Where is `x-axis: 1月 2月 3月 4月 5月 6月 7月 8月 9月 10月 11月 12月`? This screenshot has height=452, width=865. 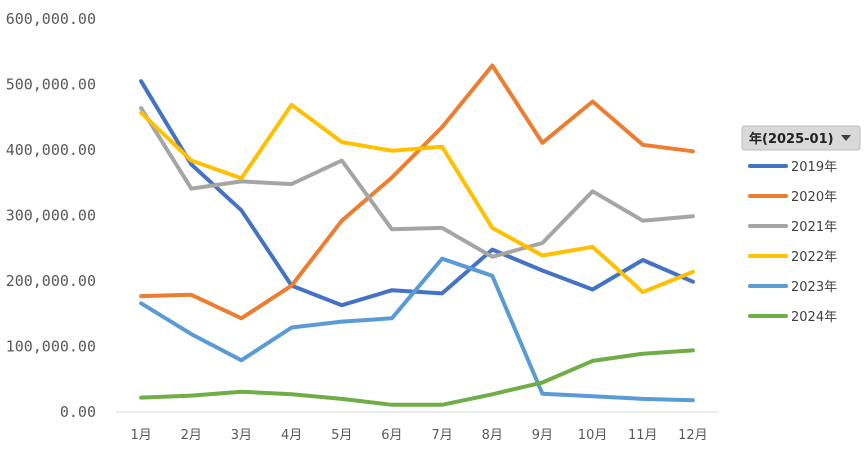
x-axis: 1月 2月 3月 4月 5月 6月 7月 8月 9月 10月 11月 12月 is located at coordinates (417, 427).